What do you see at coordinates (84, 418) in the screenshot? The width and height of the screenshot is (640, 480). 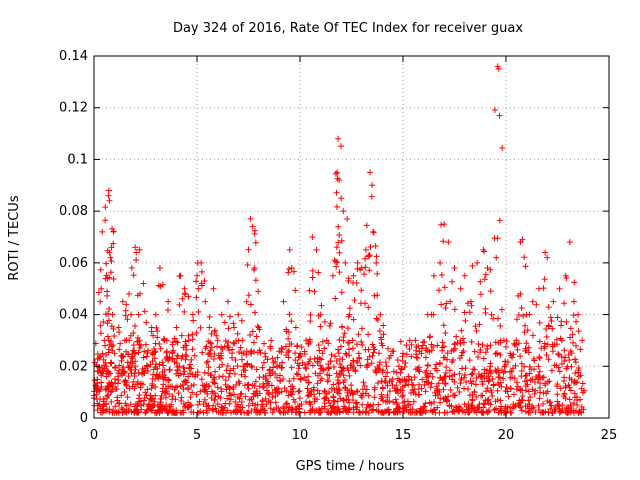 I see `y-tick-label: 0` at bounding box center [84, 418].